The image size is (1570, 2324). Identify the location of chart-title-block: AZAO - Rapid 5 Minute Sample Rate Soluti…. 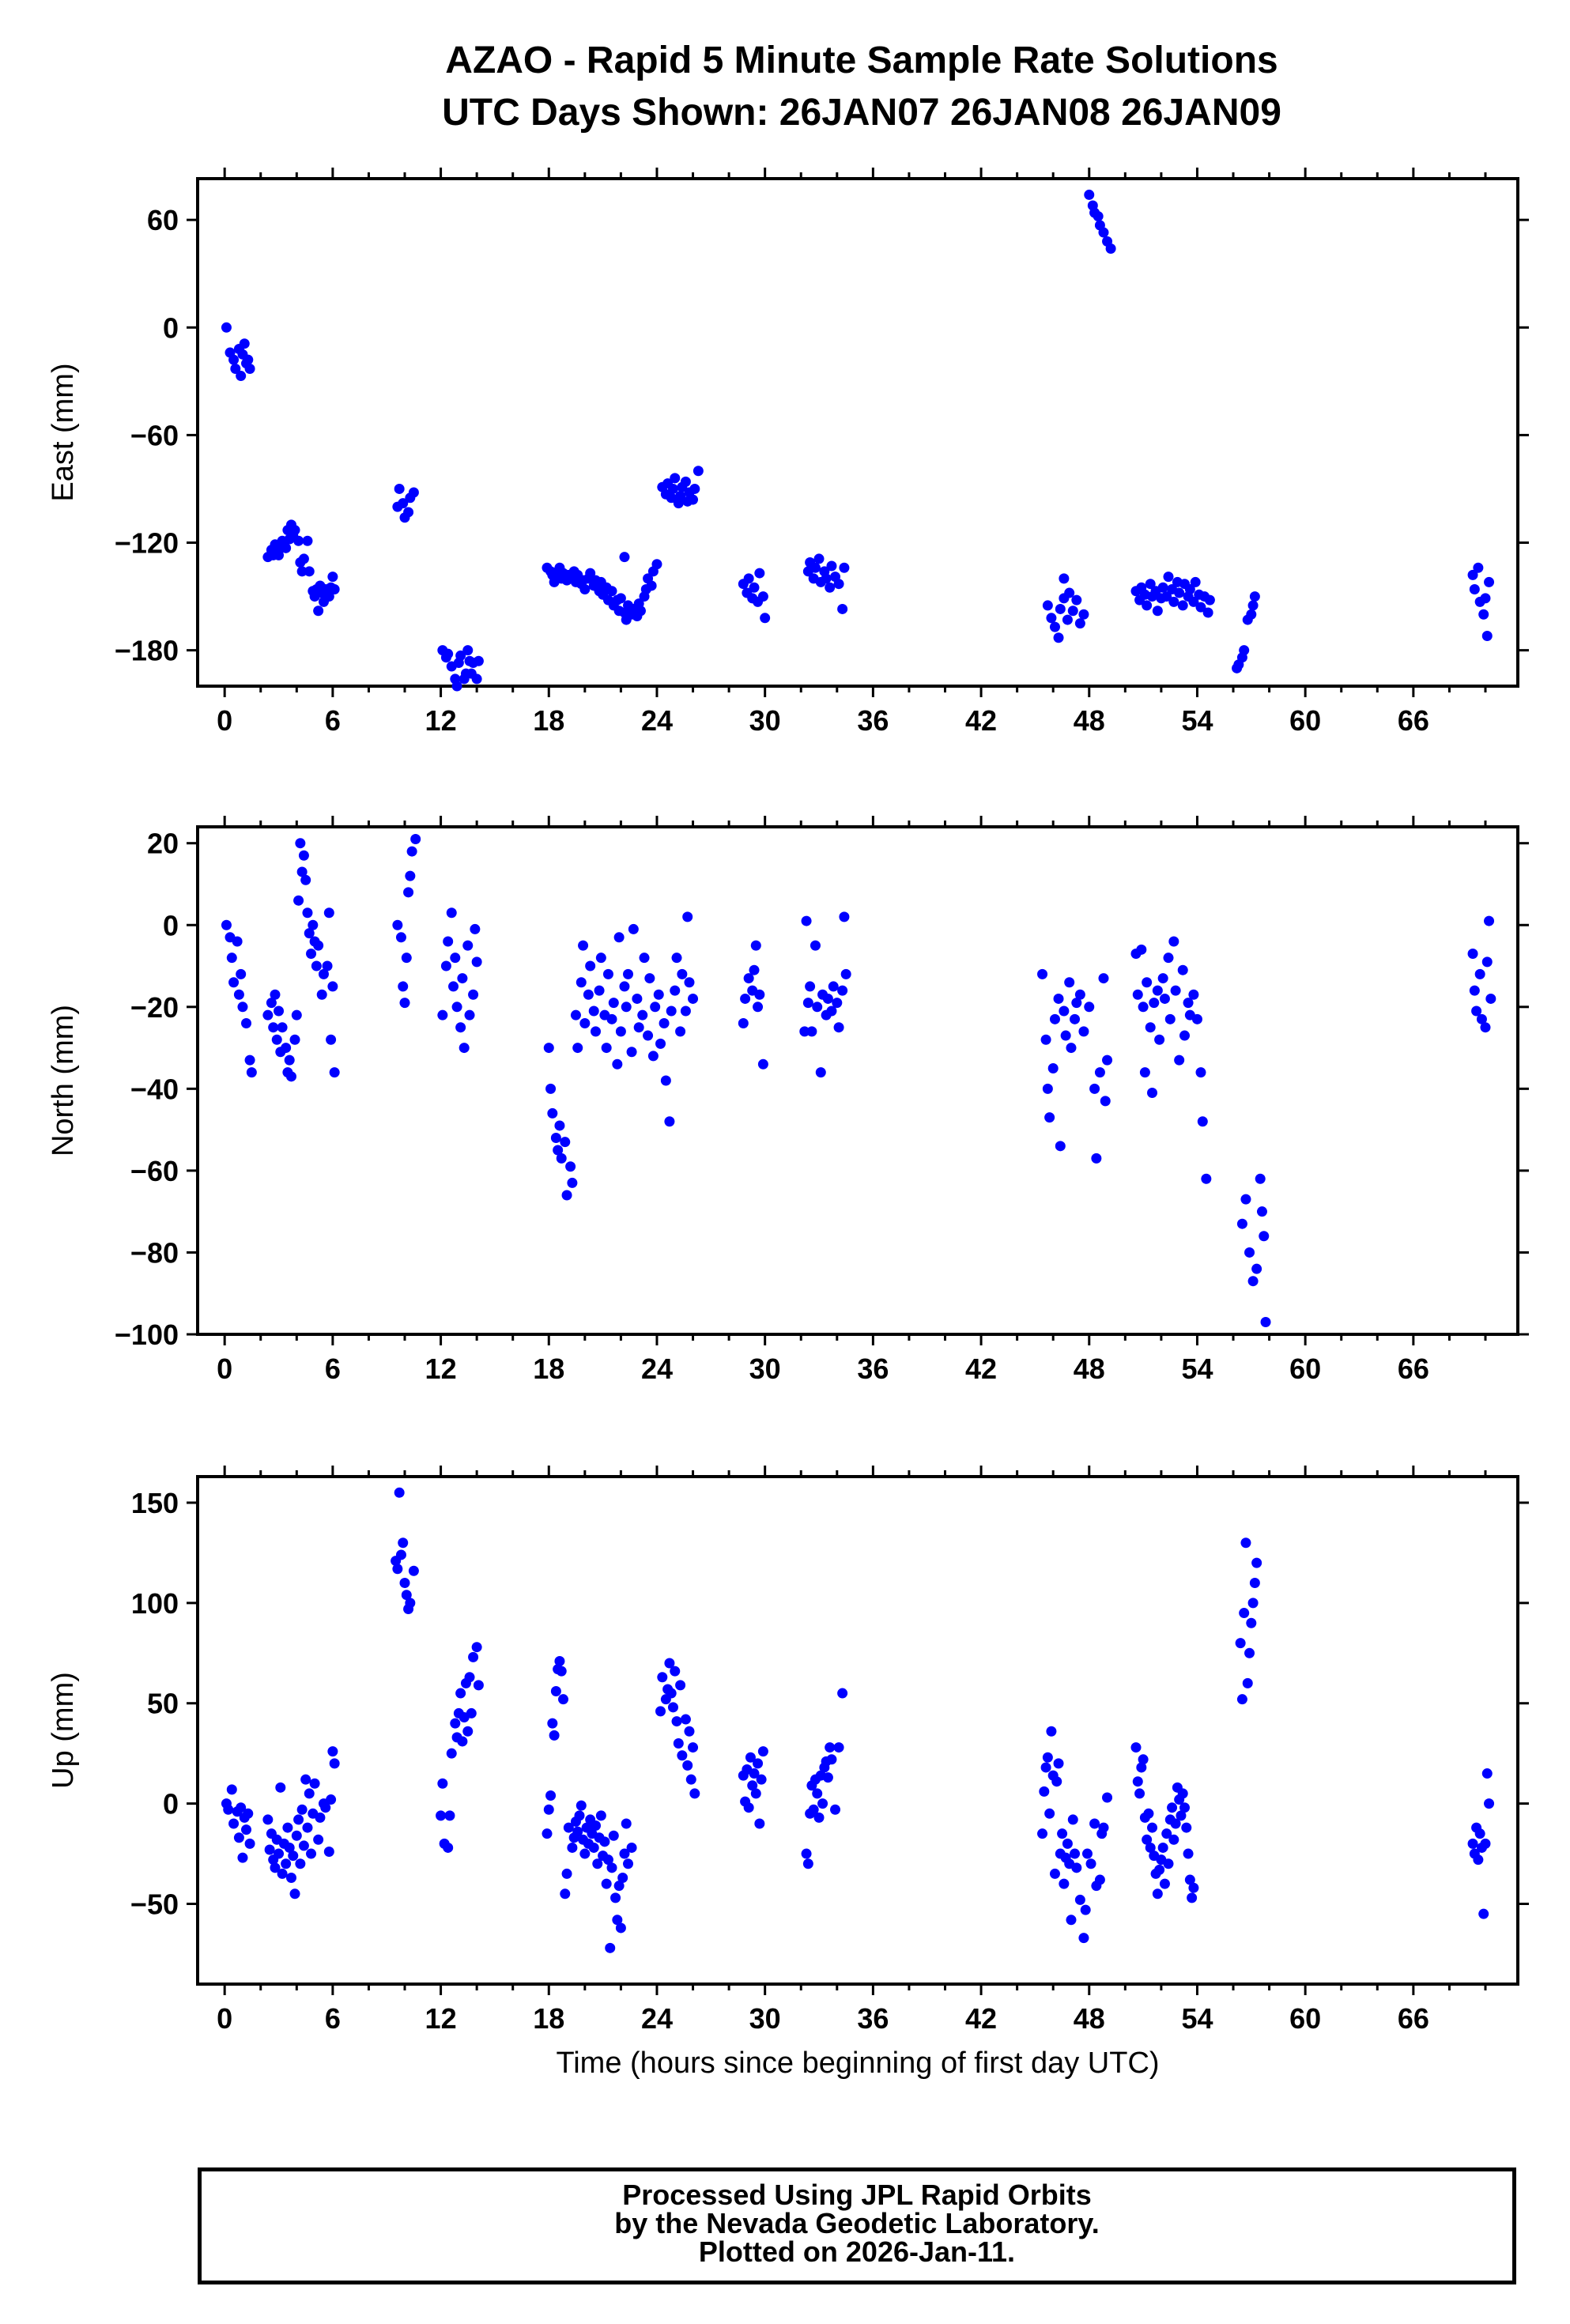
(785, 87).